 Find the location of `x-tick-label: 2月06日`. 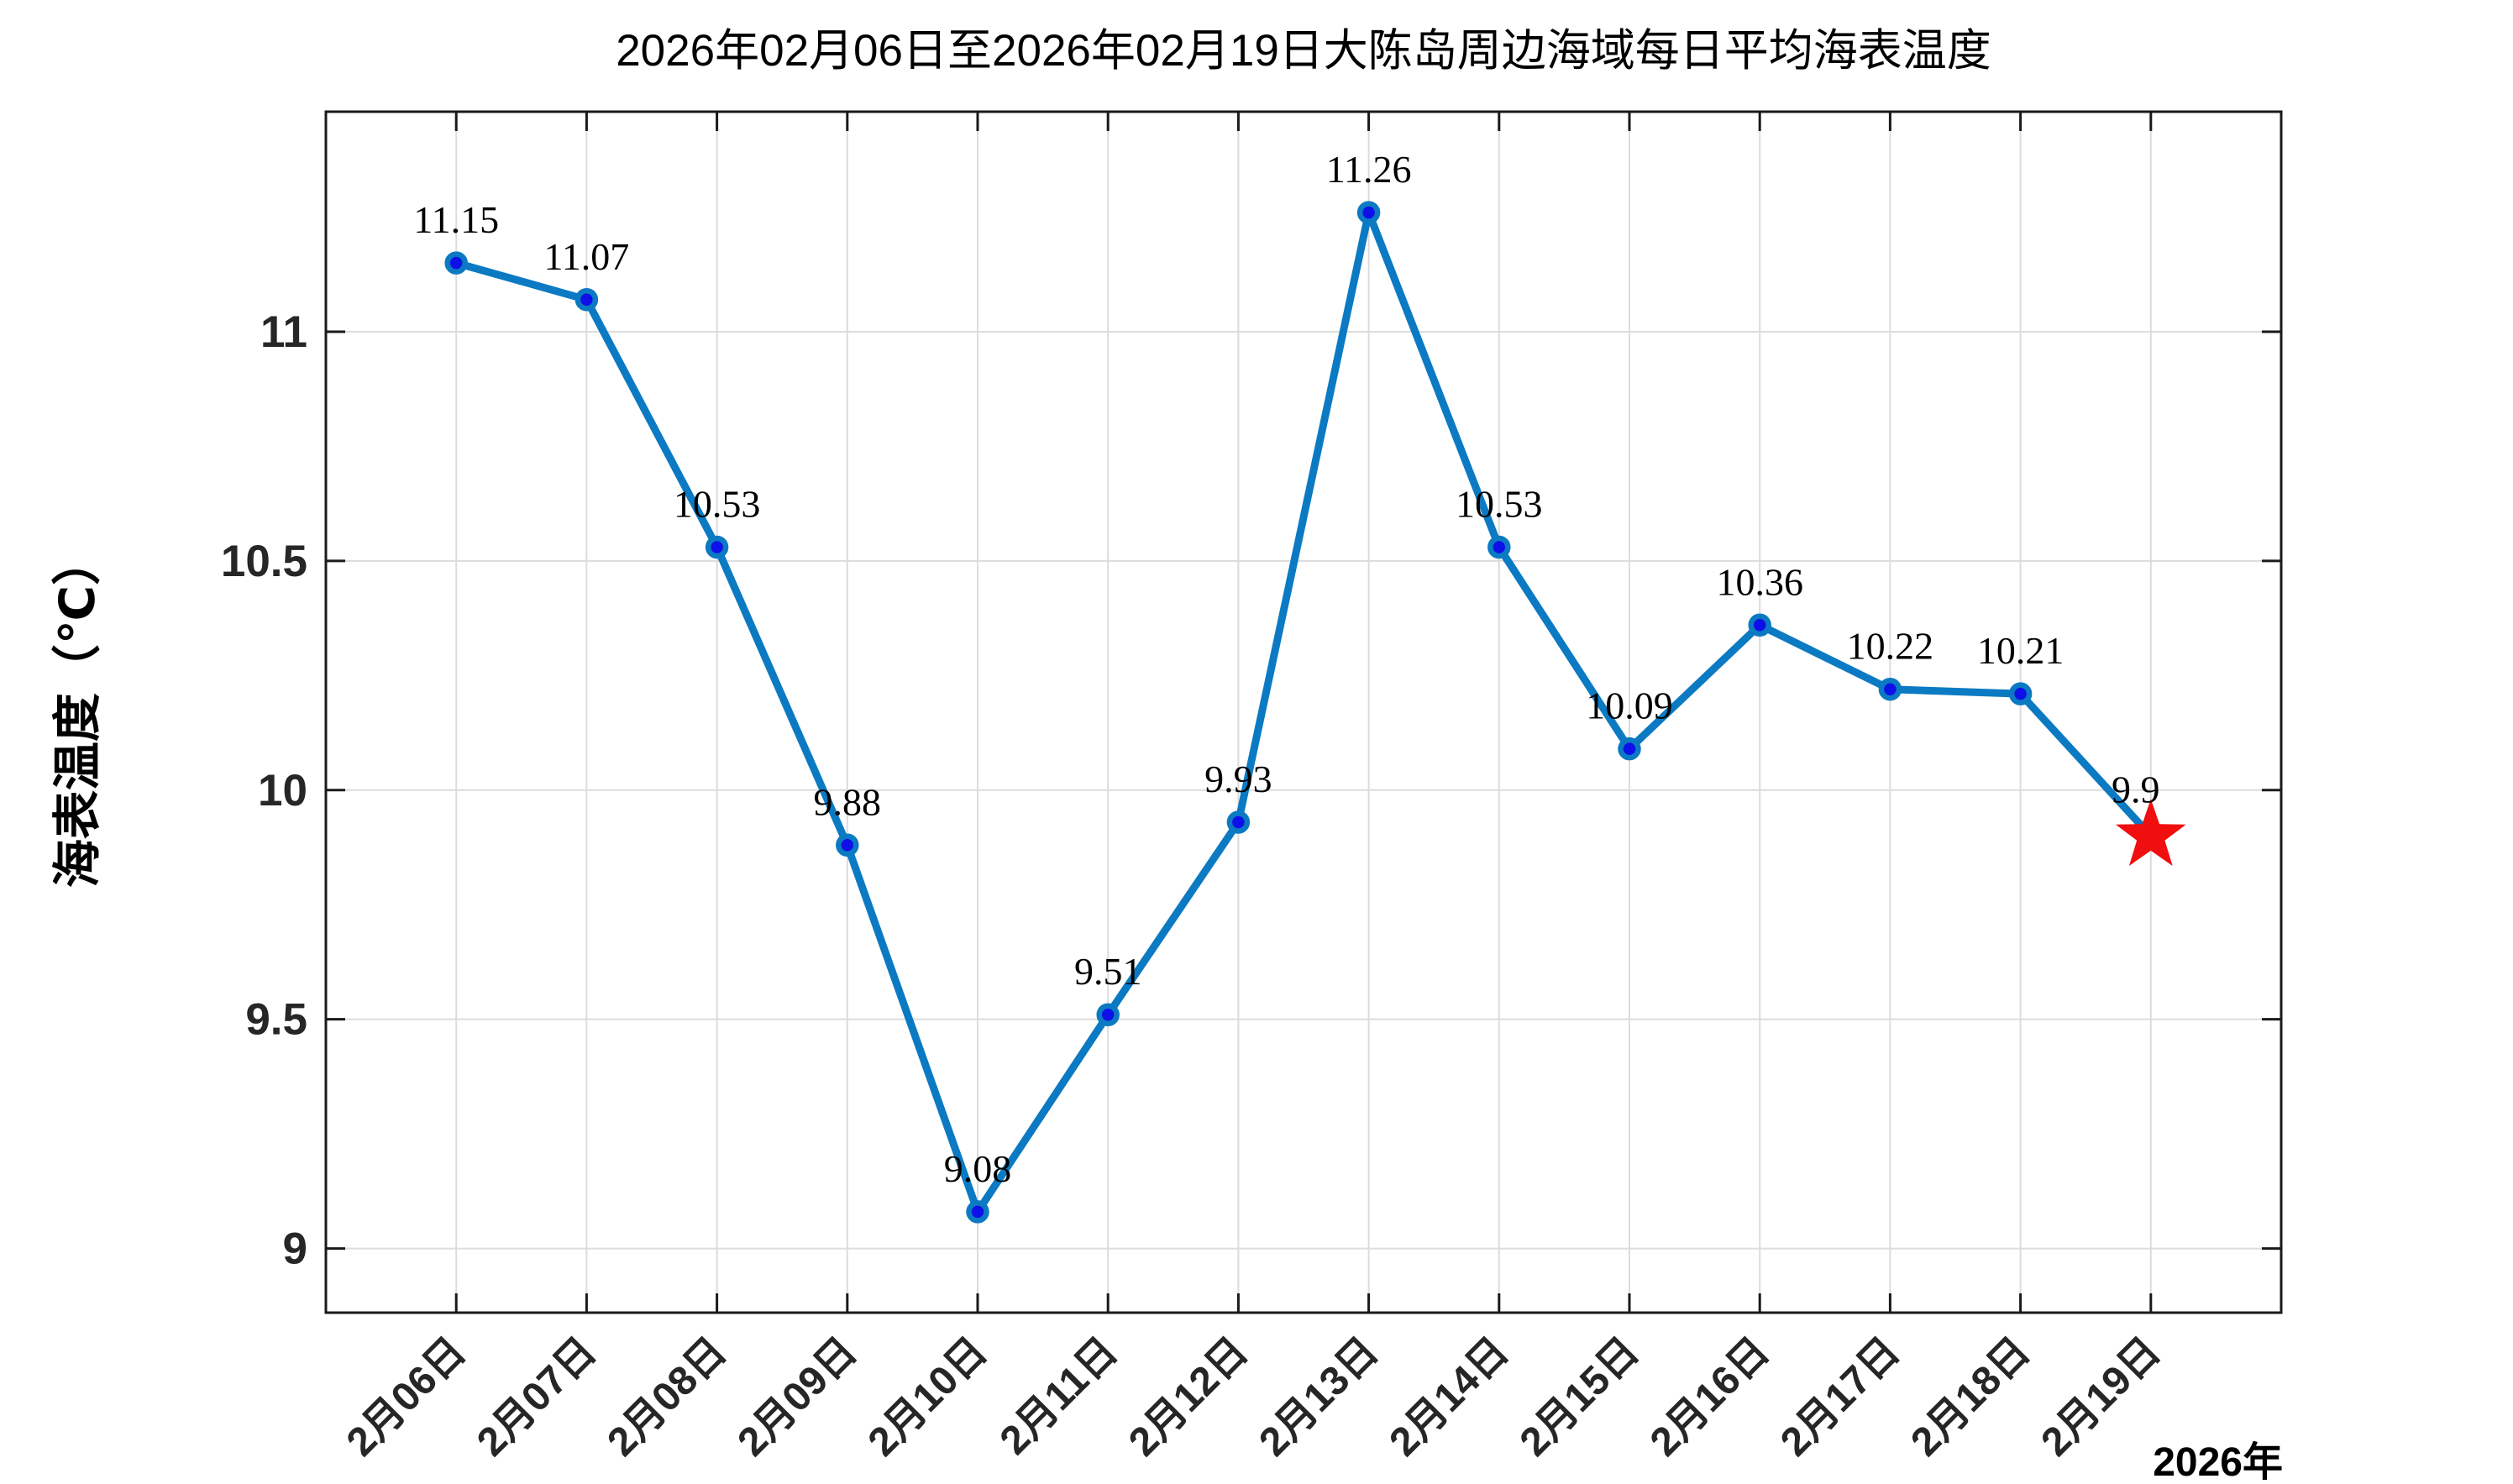

x-tick-label: 2月06日 is located at coordinates (407, 1397).